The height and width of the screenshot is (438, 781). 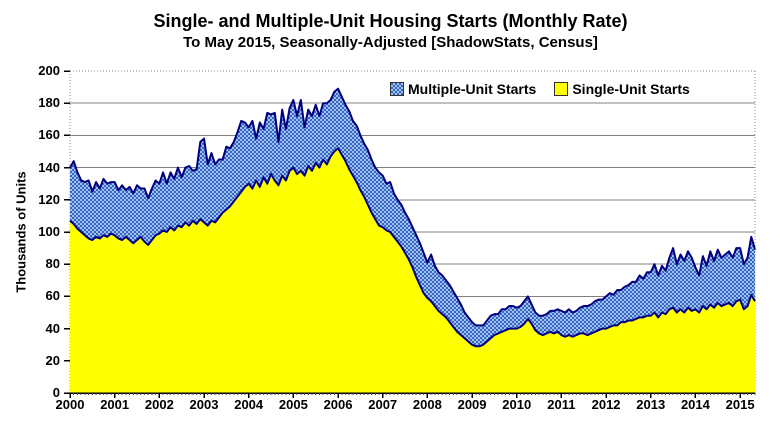 I want to click on multiple-unit-swatch-icon, so click(x=397, y=89).